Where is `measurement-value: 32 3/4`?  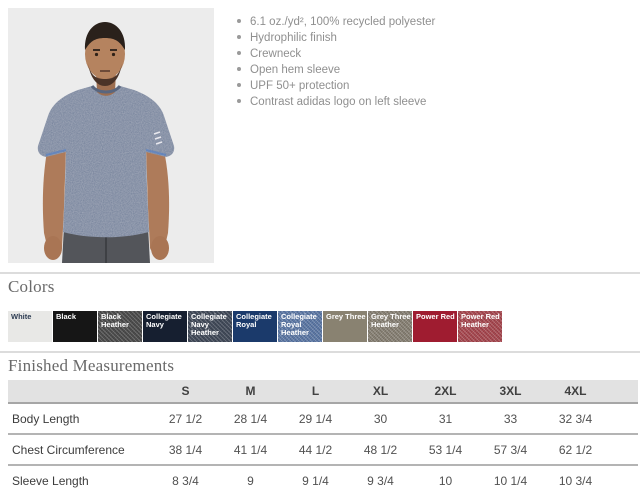
measurement-value: 32 3/4 is located at coordinates (575, 418).